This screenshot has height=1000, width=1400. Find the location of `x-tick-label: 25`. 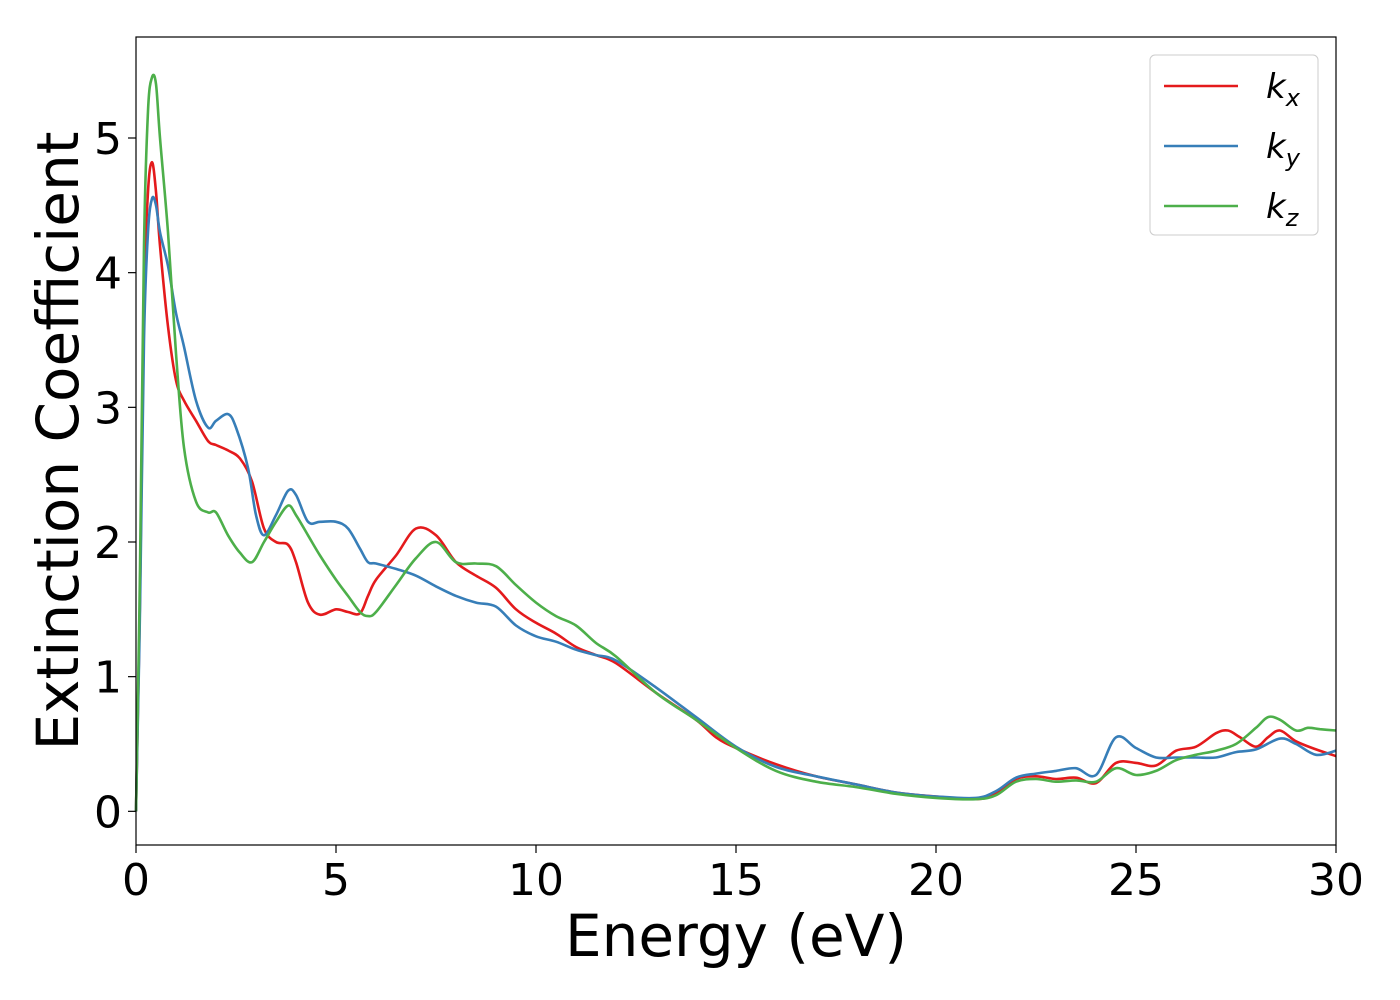

x-tick-label: 25 is located at coordinates (1136, 880).